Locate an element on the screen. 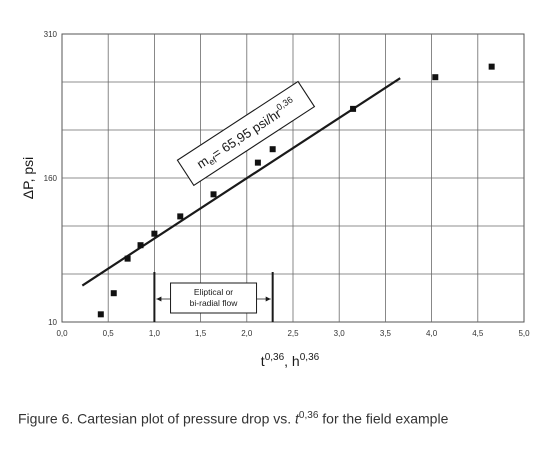  region-arrow-head-right is located at coordinates (268, 299).